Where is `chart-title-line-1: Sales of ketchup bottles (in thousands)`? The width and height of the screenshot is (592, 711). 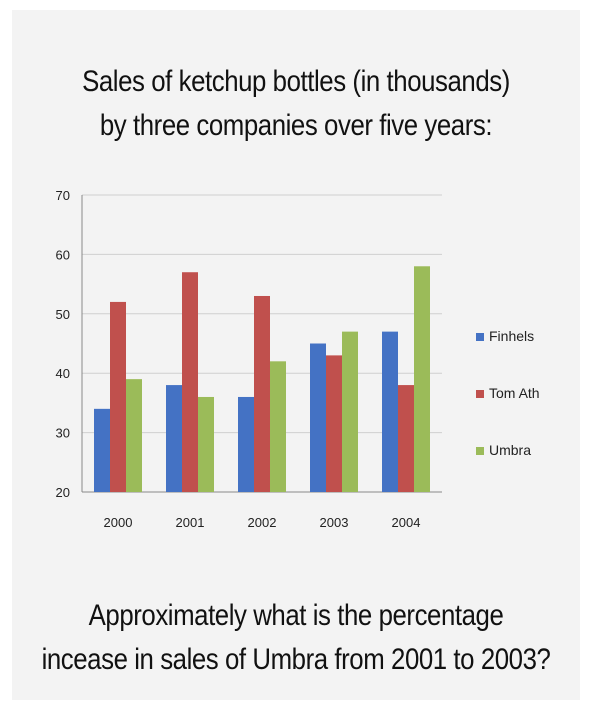
chart-title-line-1: Sales of ketchup bottles (in thousands) is located at coordinates (296, 81).